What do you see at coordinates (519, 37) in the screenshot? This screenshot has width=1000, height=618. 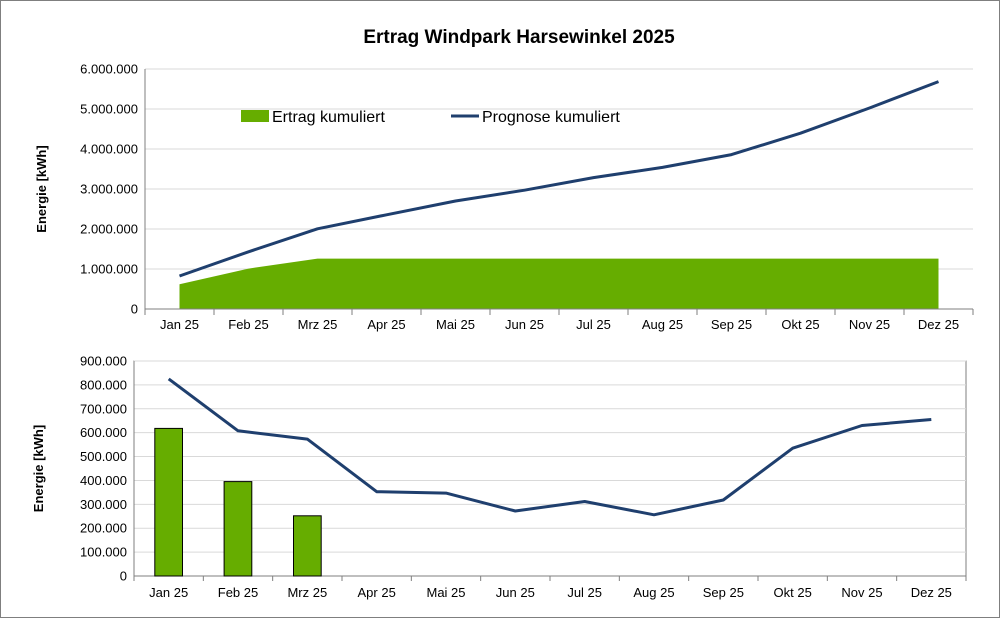 I see `chart-title: Ertrag Windpark Harsewinkel 2025` at bounding box center [519, 37].